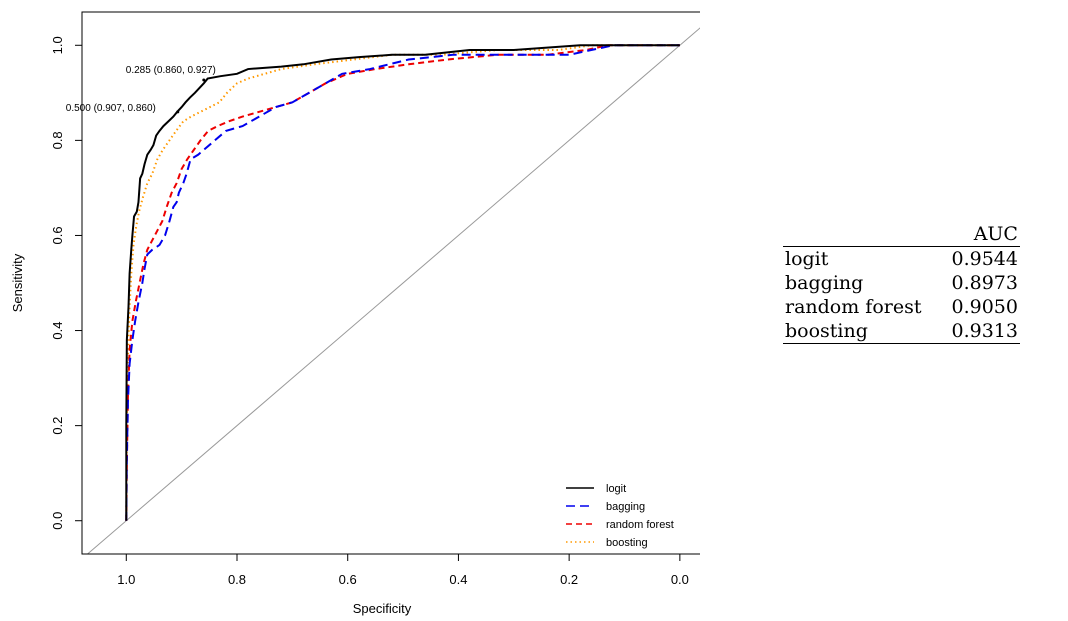  I want to click on x-tick-label: 0.8, so click(237, 579).